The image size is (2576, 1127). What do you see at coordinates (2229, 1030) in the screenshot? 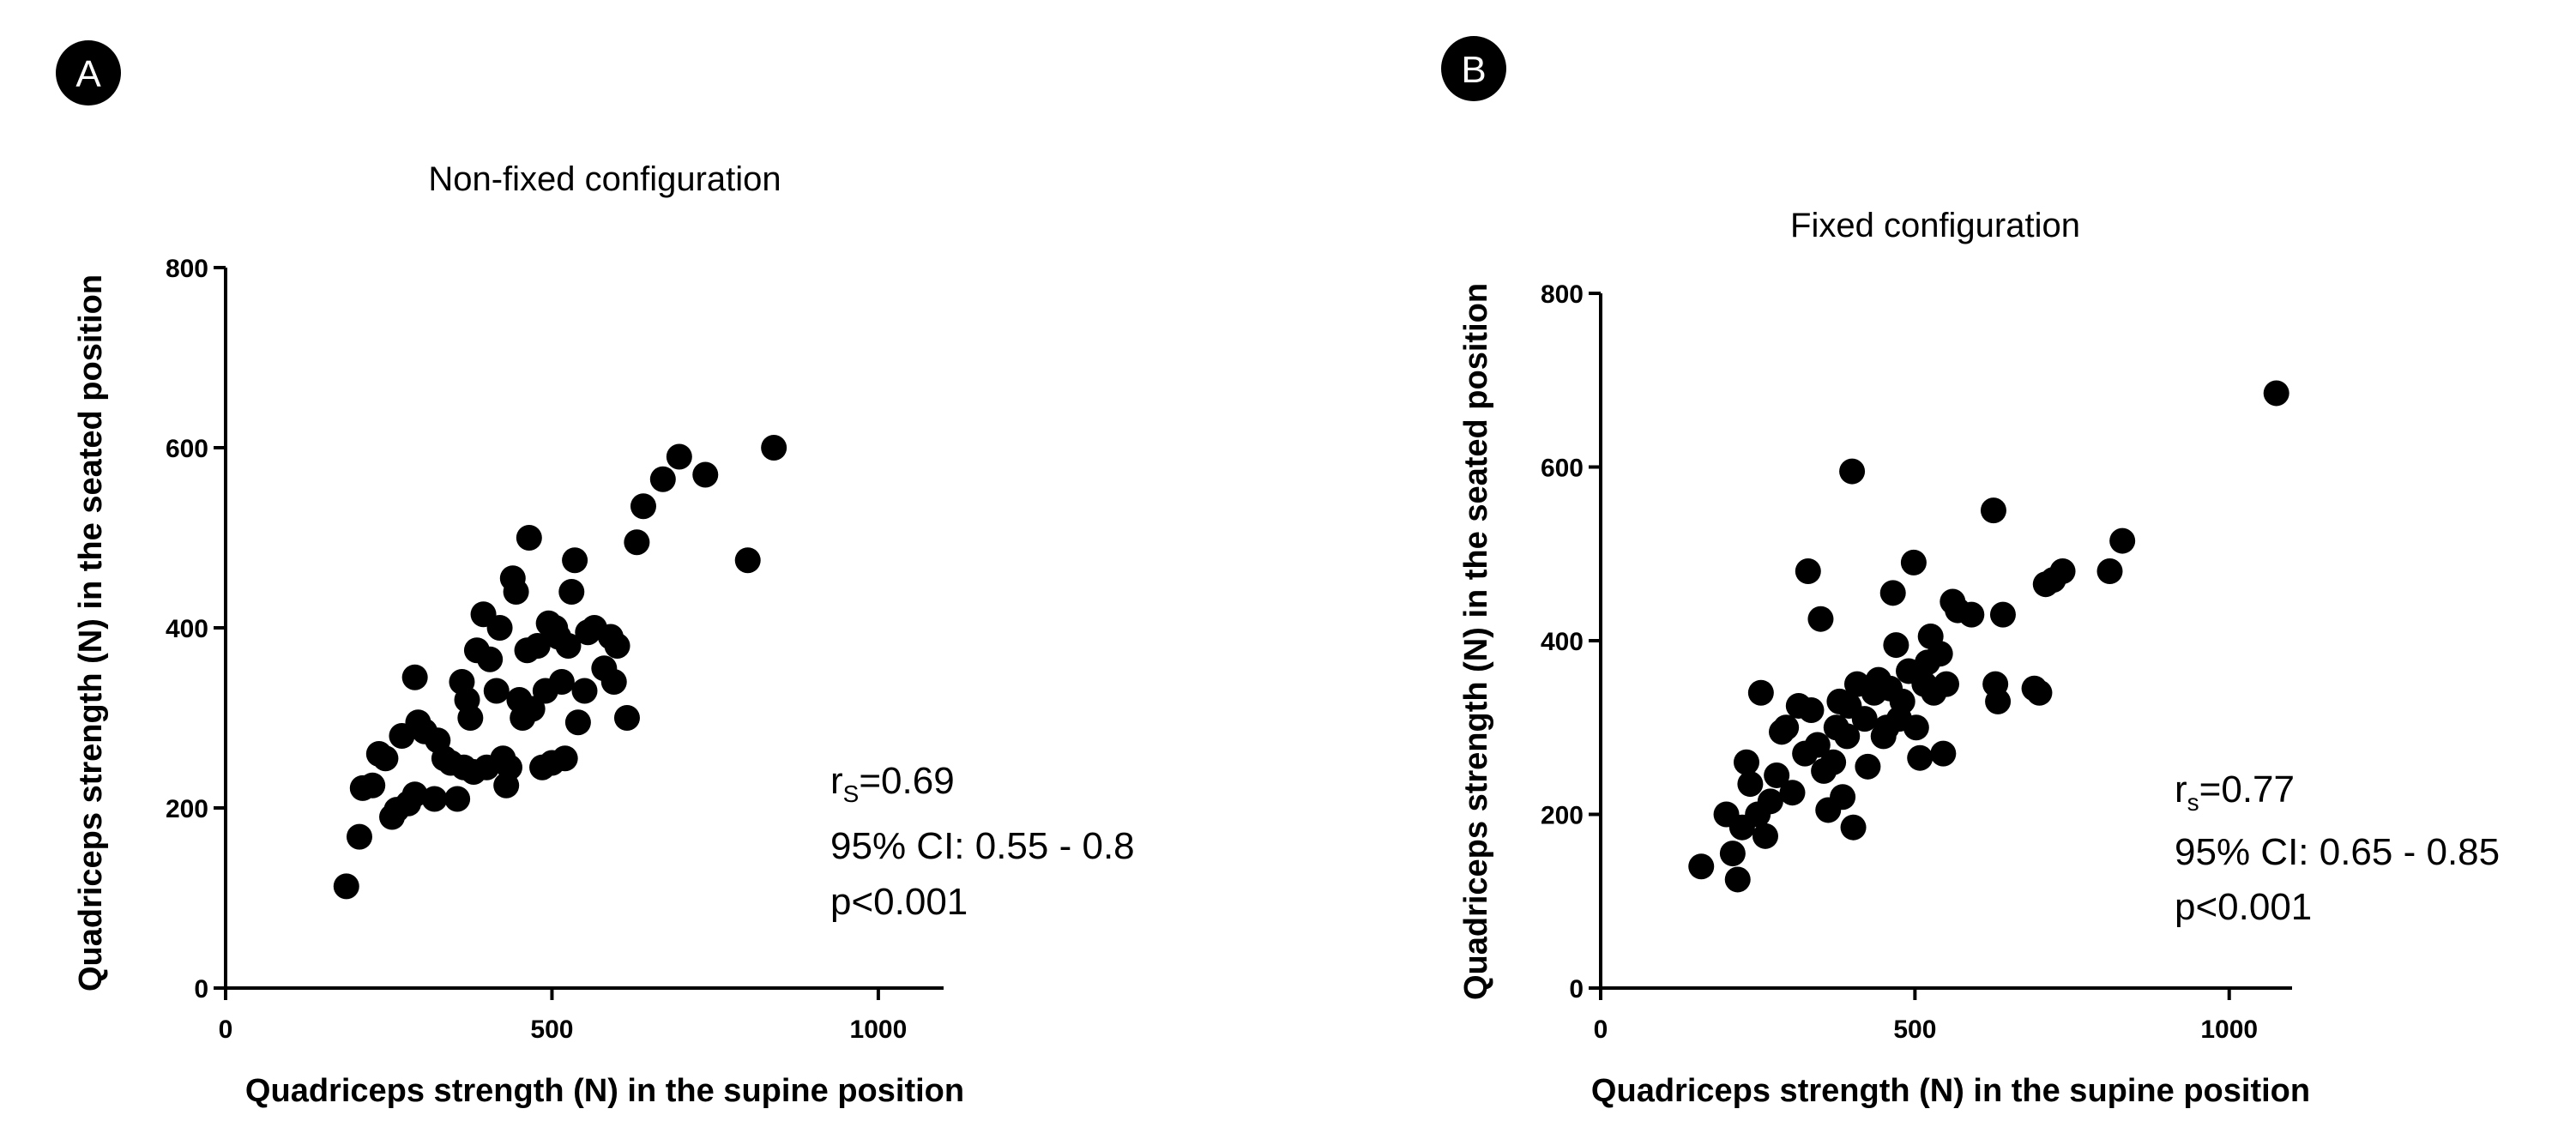
I see `panel-b-x-tick-label: 1000` at bounding box center [2229, 1030].